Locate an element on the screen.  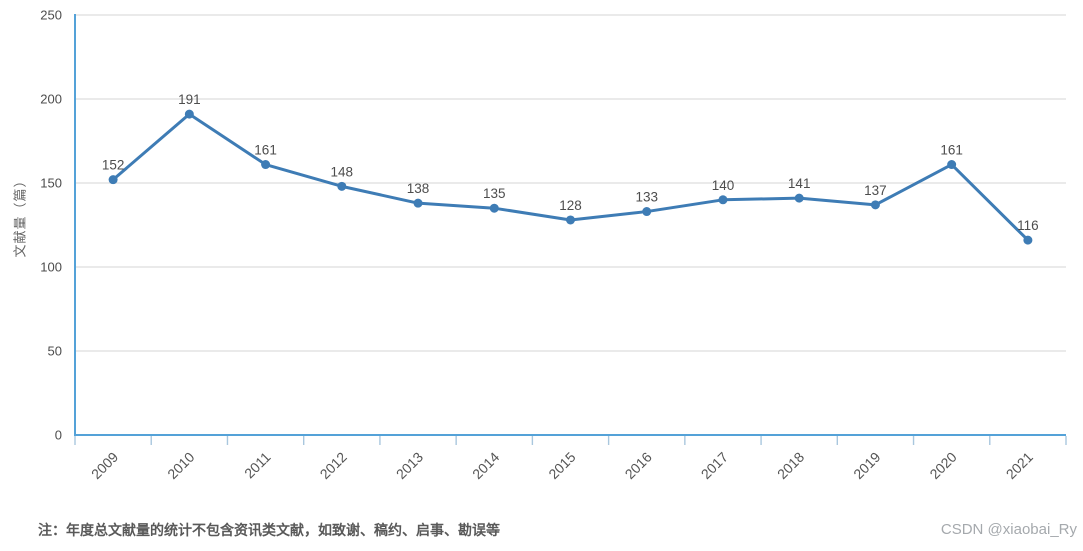
x-axis-tick-label: 2011 is located at coordinates (257, 465).